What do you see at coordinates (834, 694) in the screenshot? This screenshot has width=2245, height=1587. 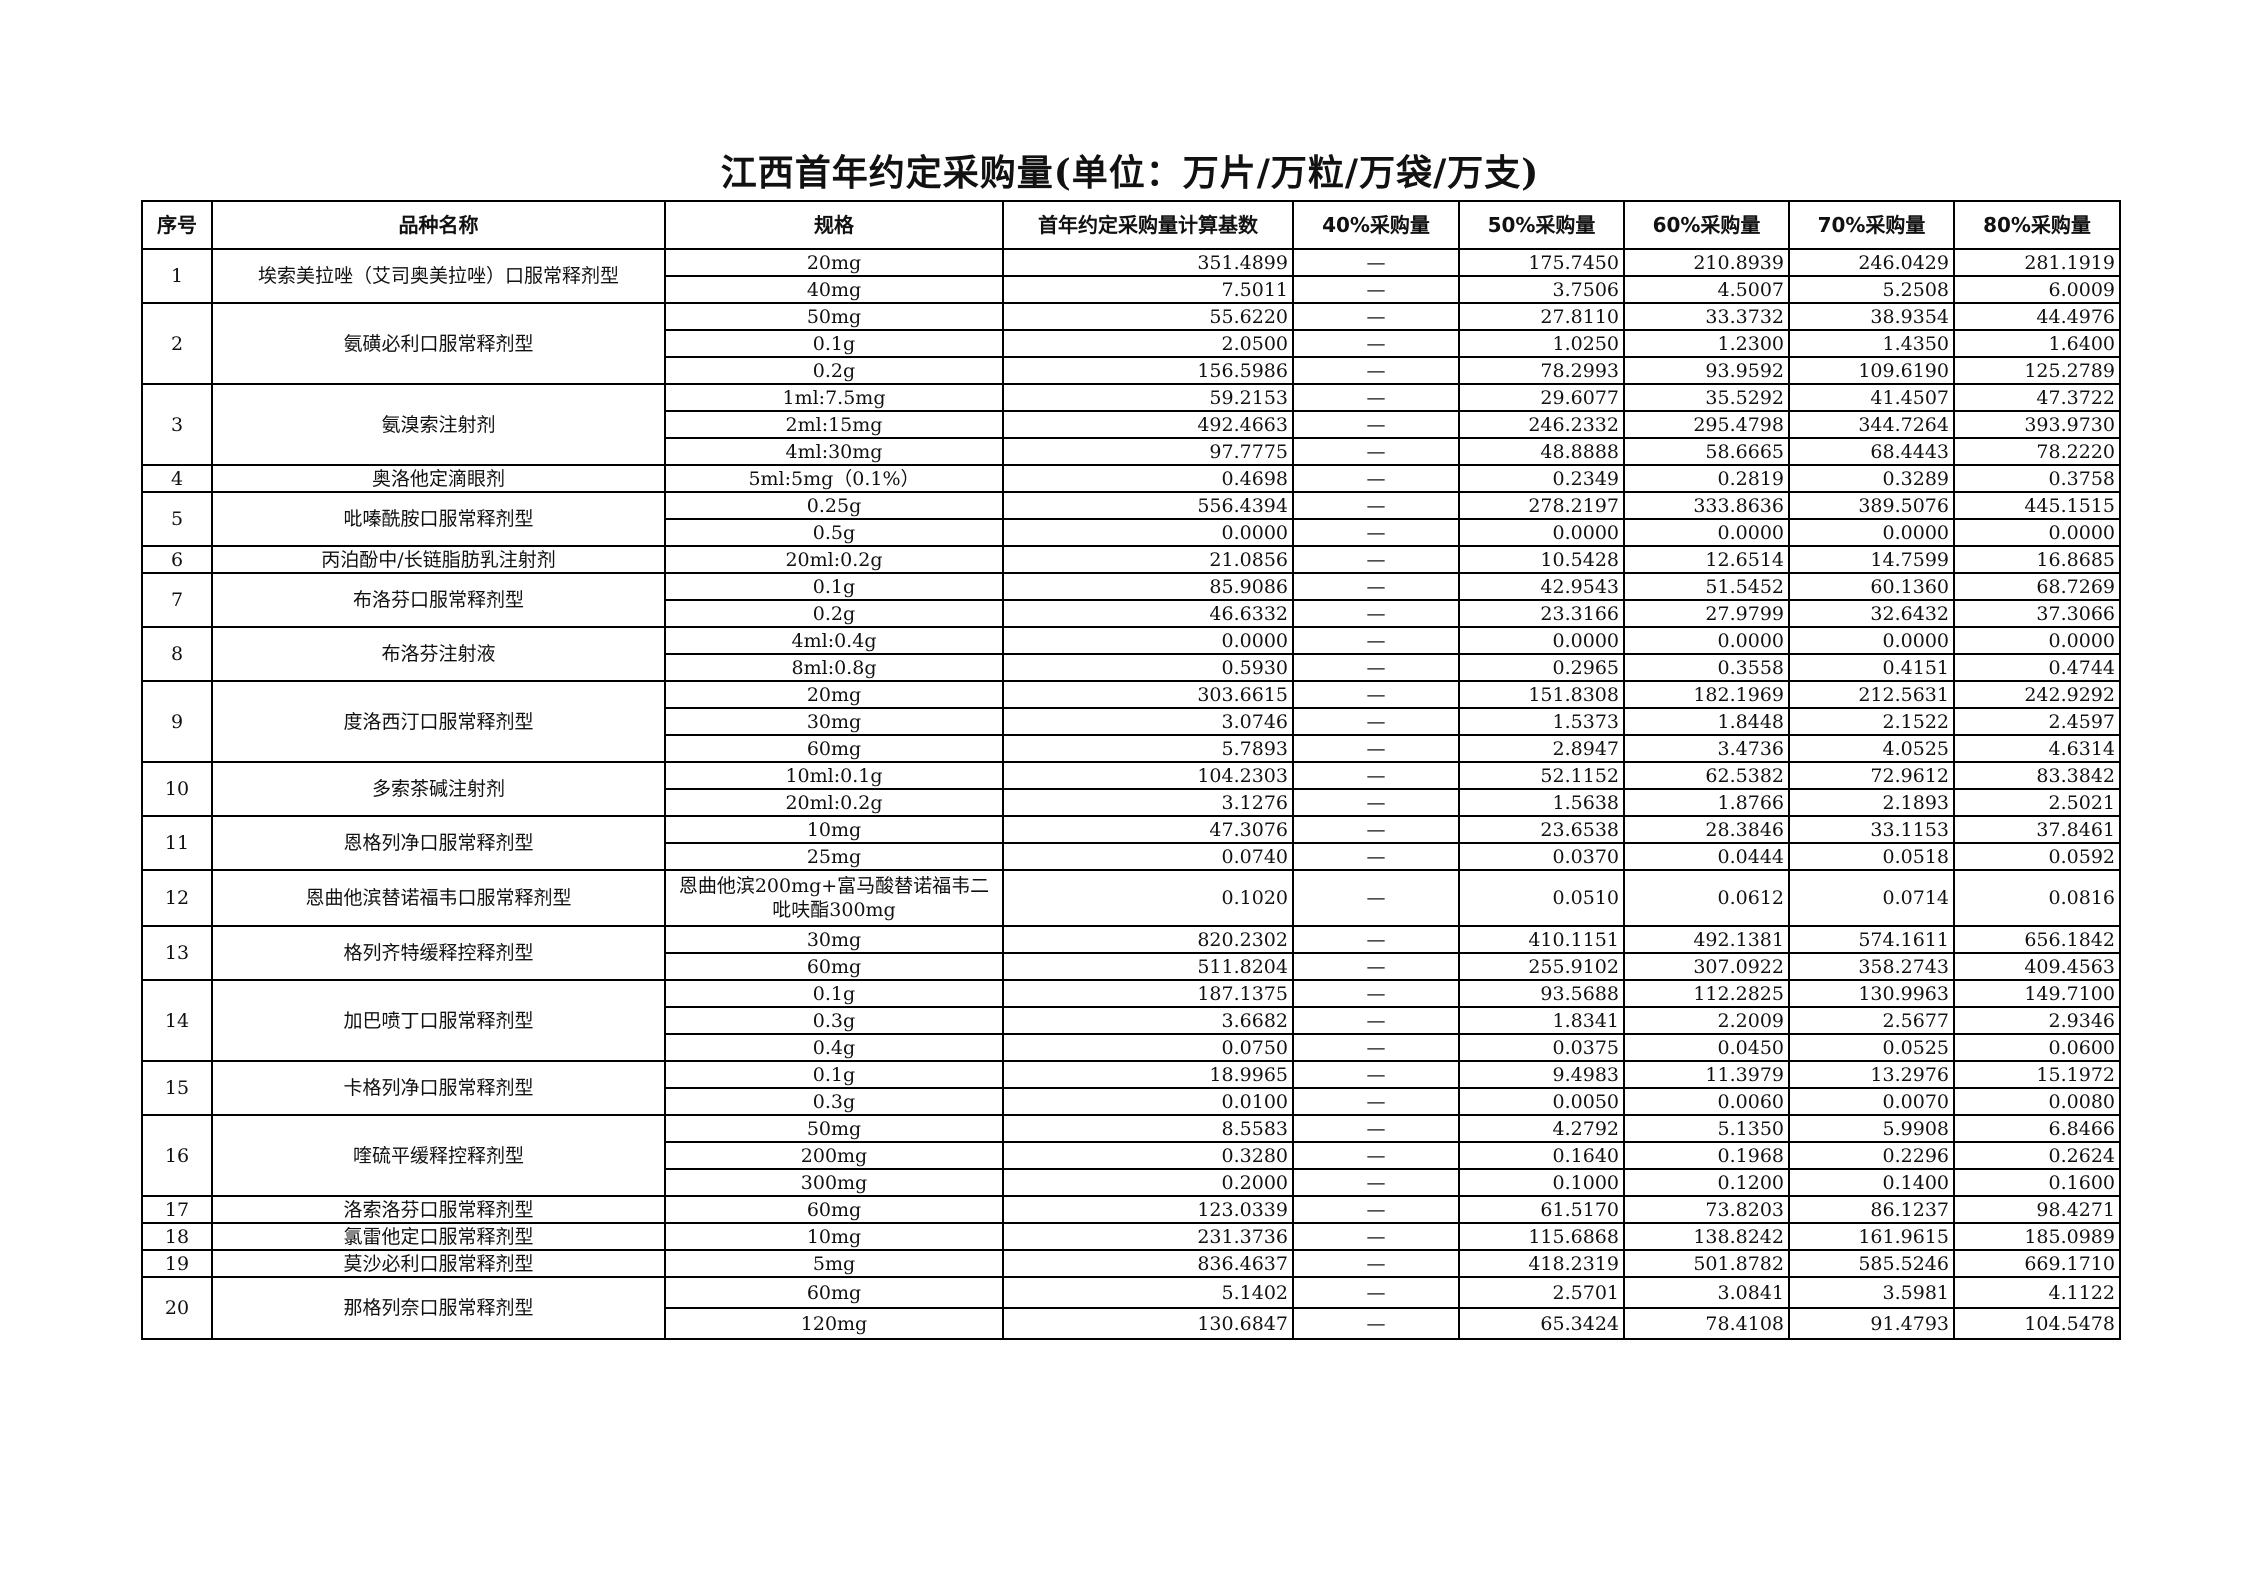 I see `specification-cell: 20mg` at bounding box center [834, 694].